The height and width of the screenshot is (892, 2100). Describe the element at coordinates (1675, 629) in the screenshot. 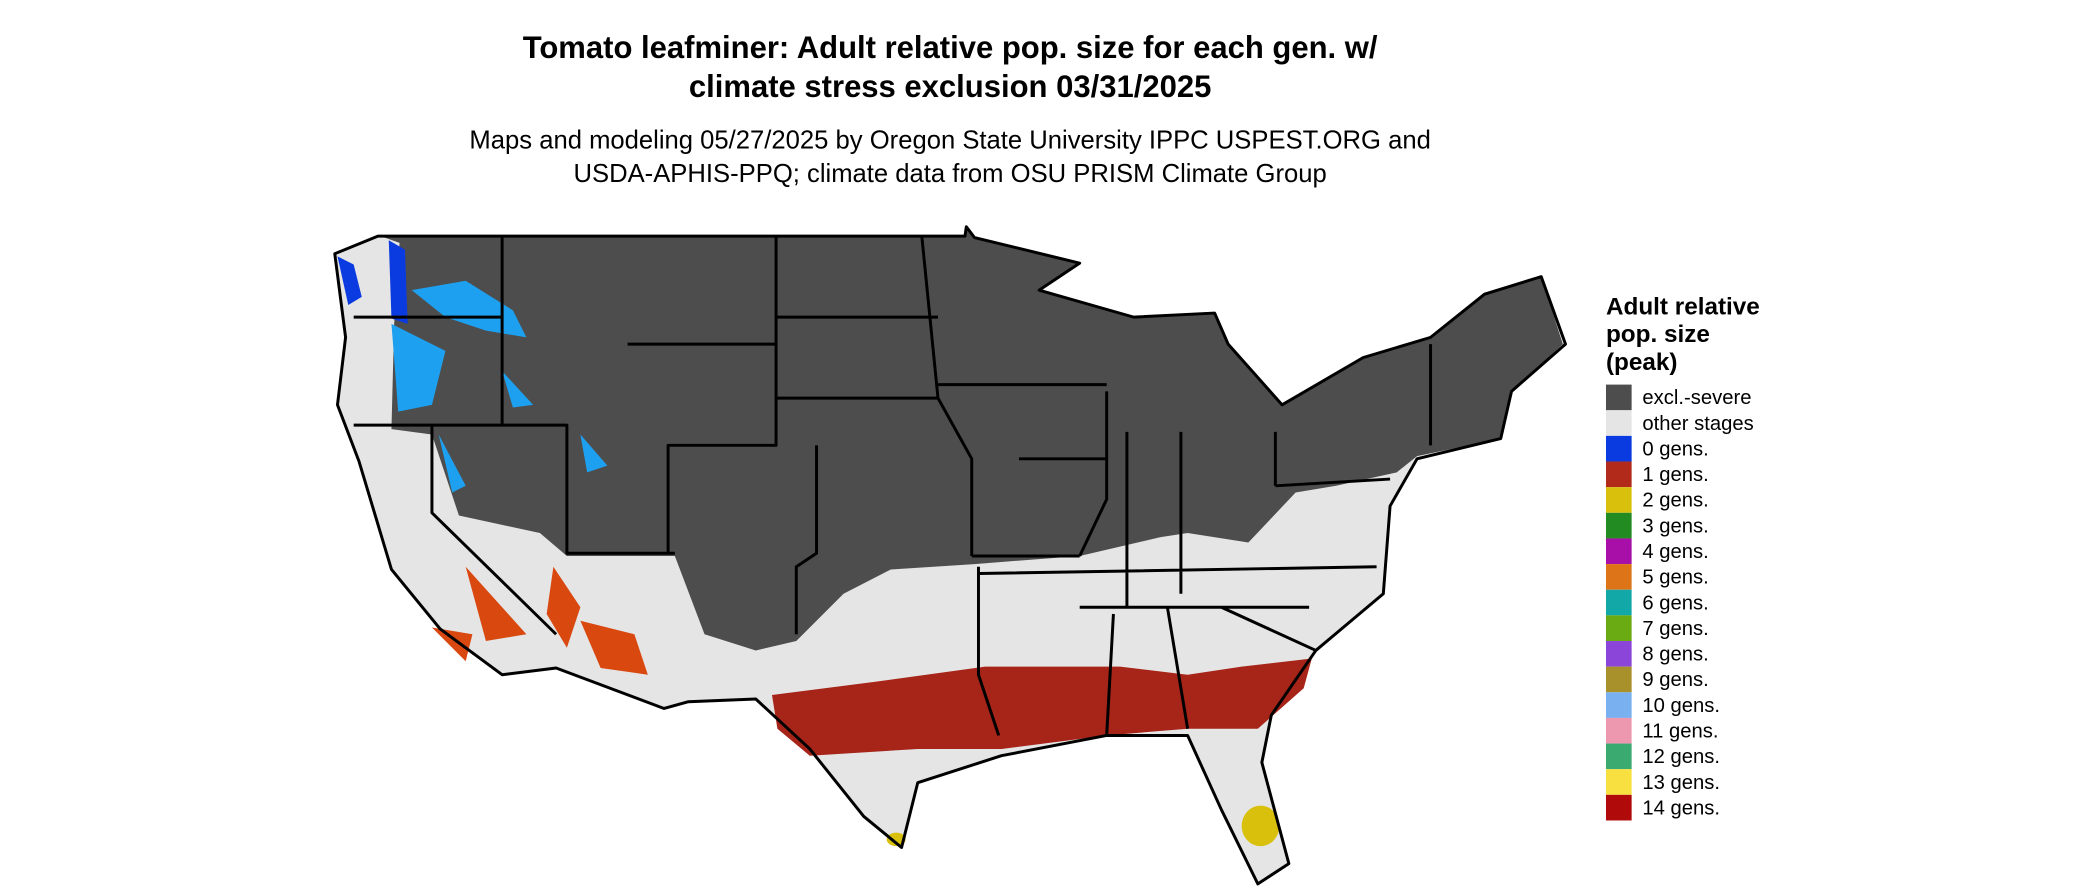

I see `legend-label: 7 gens.` at that location.